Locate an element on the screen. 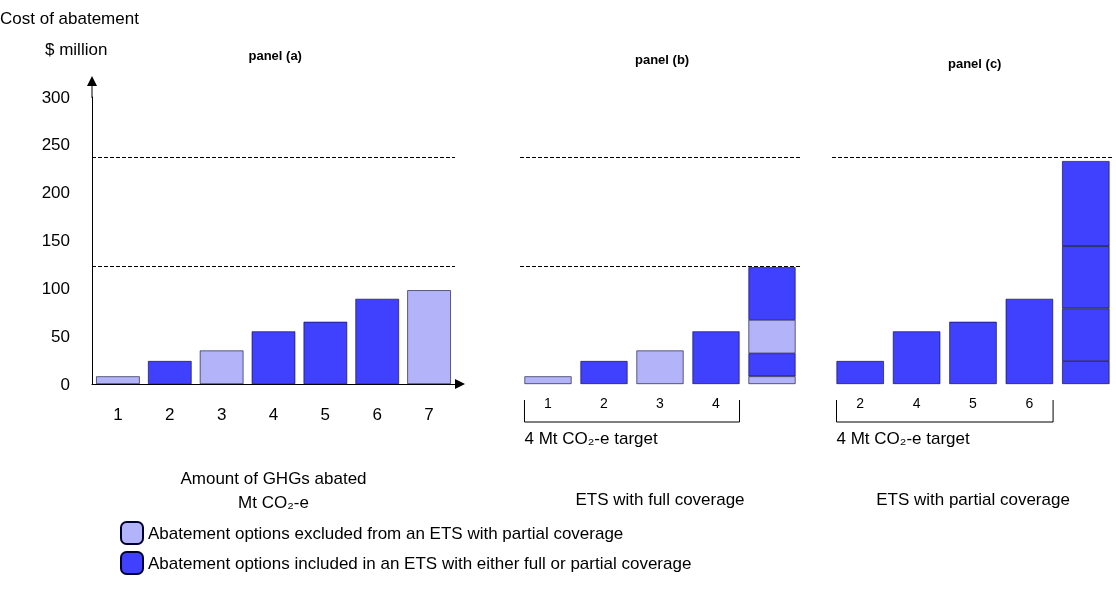  legend-label: Abatement options included in an ETS with either full or partial coverage is located at coordinates (420, 563).